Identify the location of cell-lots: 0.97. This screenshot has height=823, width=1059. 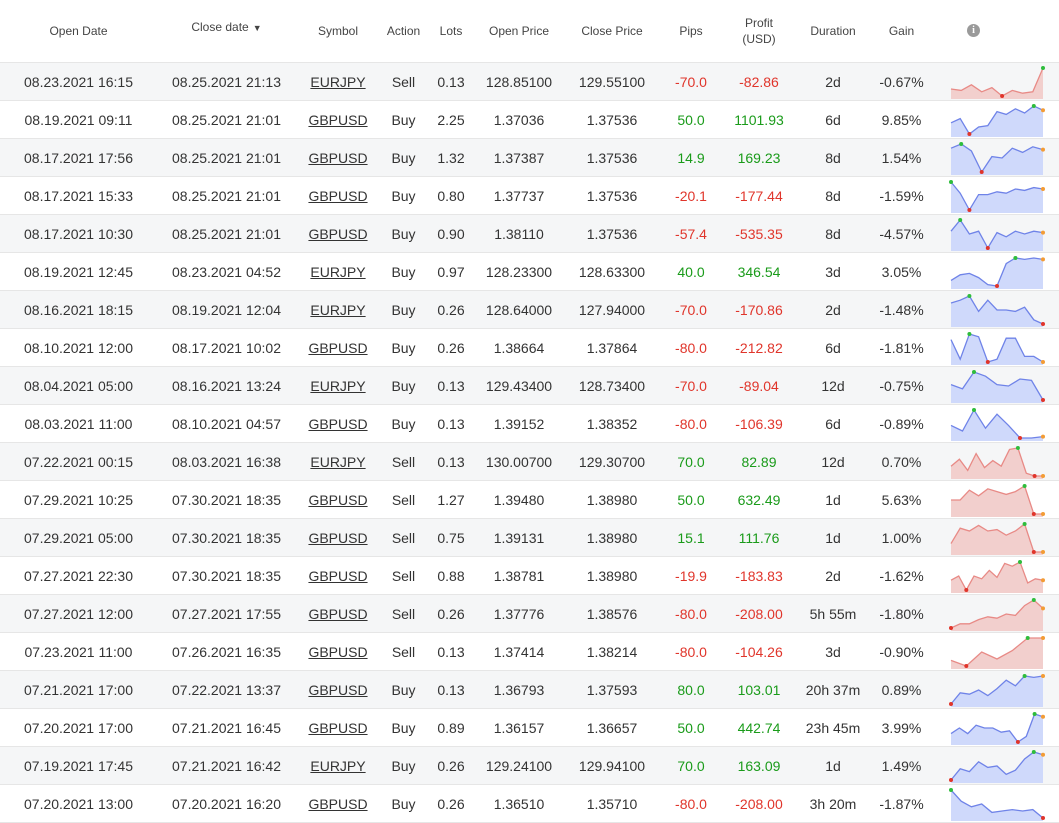
(451, 271).